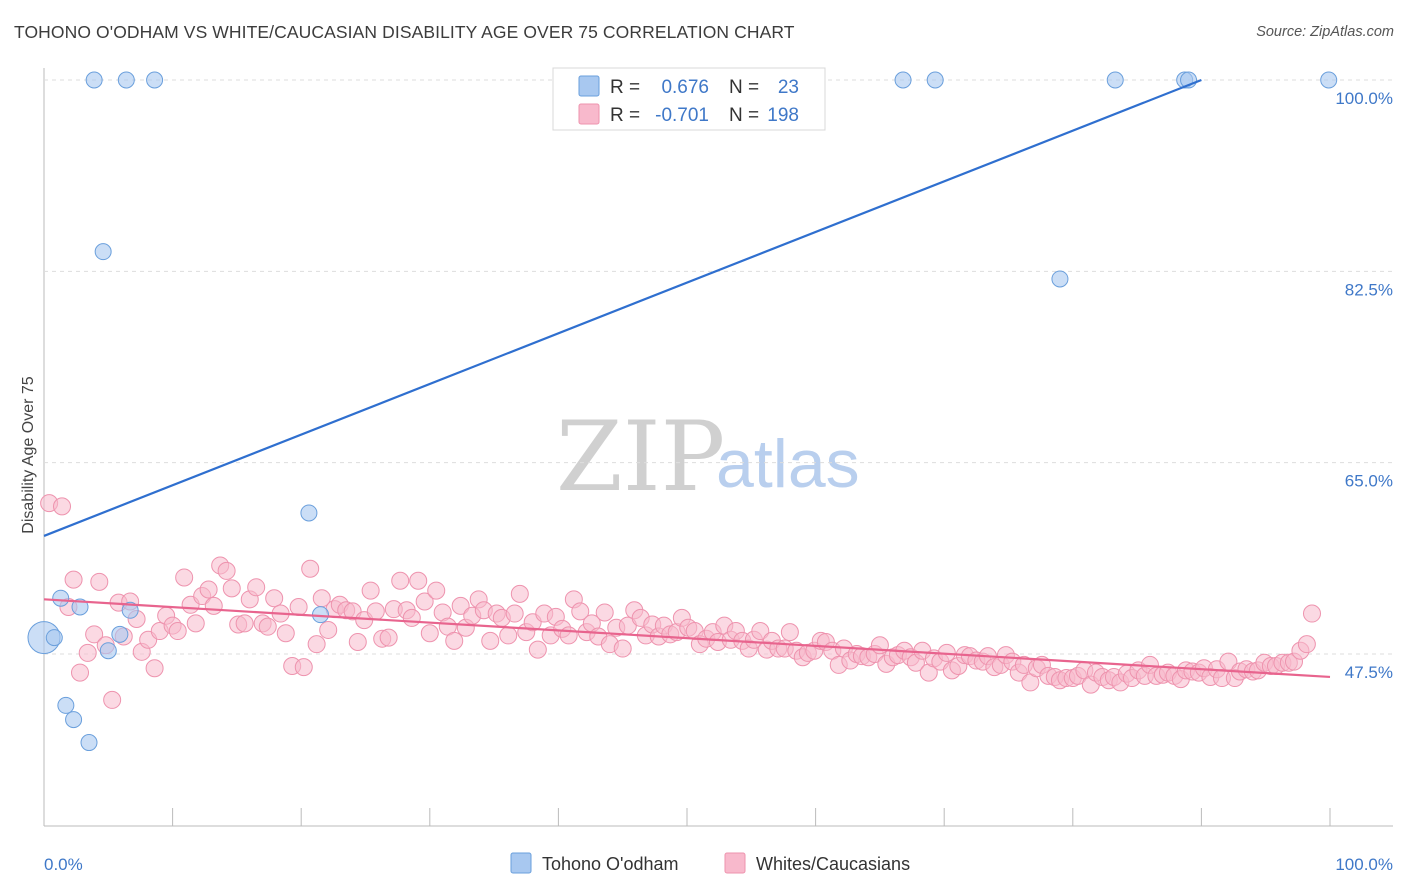  I want to click on legend-r-value-1: 0.676, so click(685, 87).